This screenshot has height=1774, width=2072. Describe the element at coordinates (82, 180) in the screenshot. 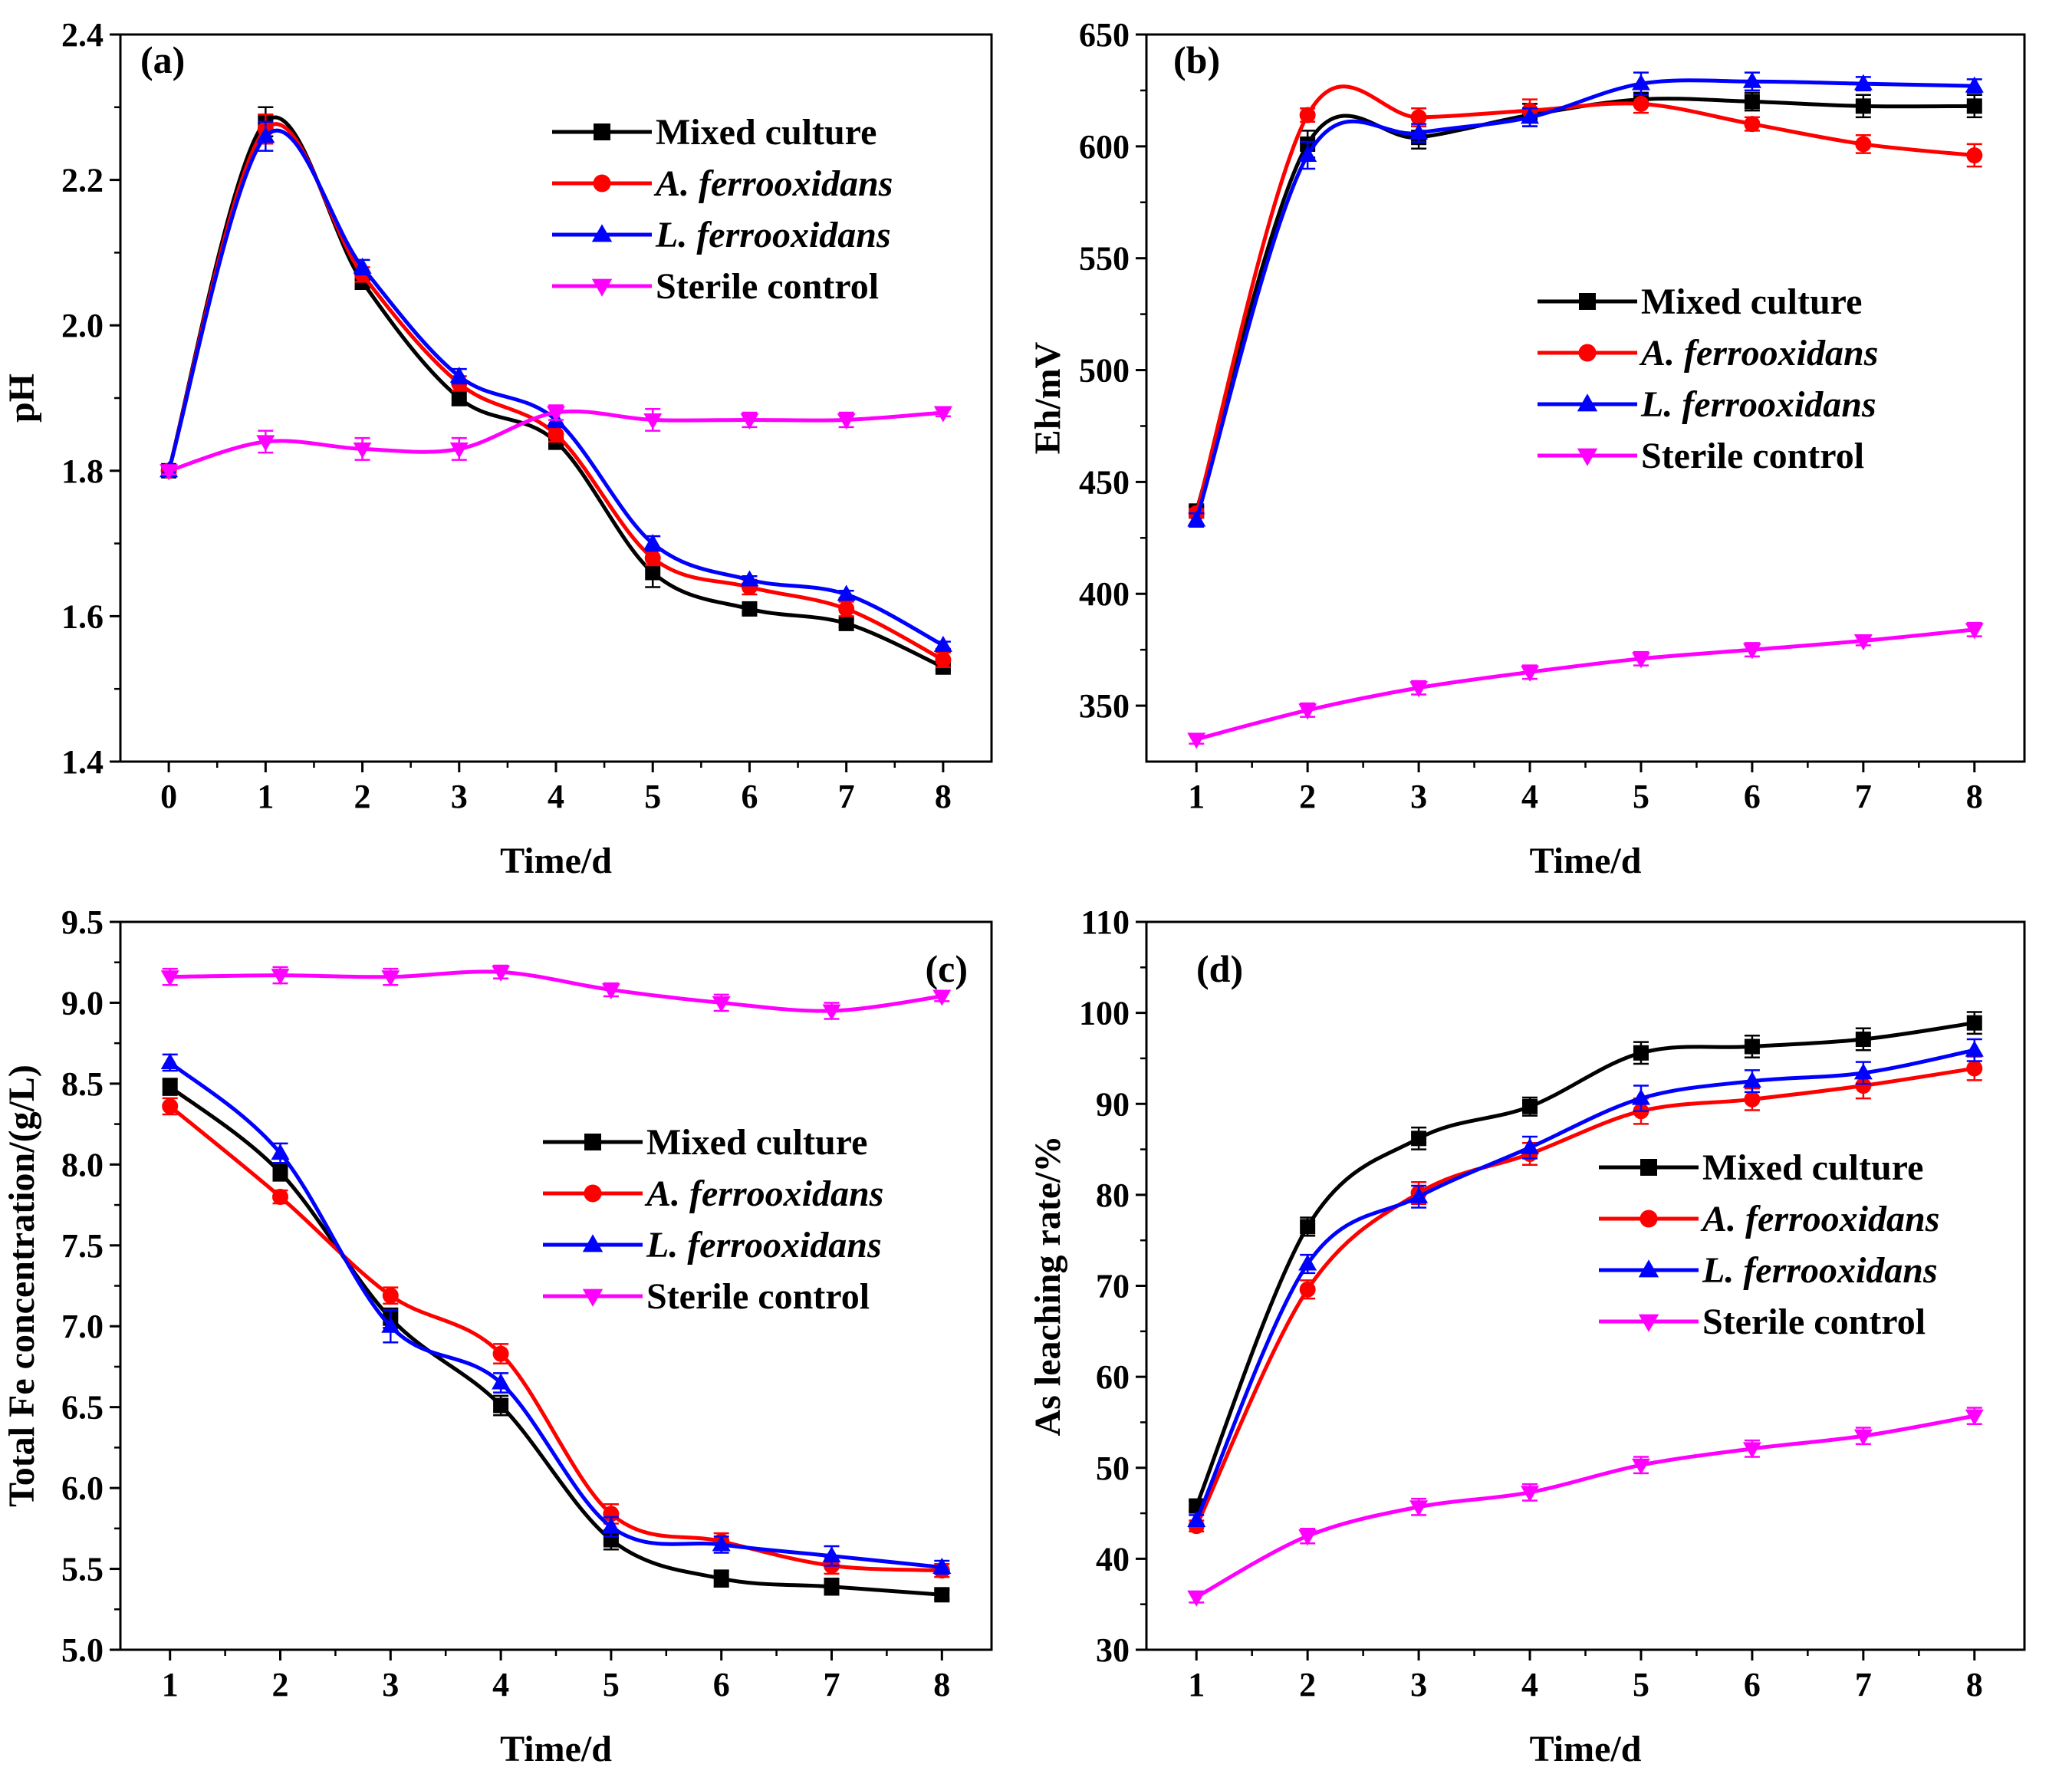

I see `y-tick-label: 2.2` at that location.